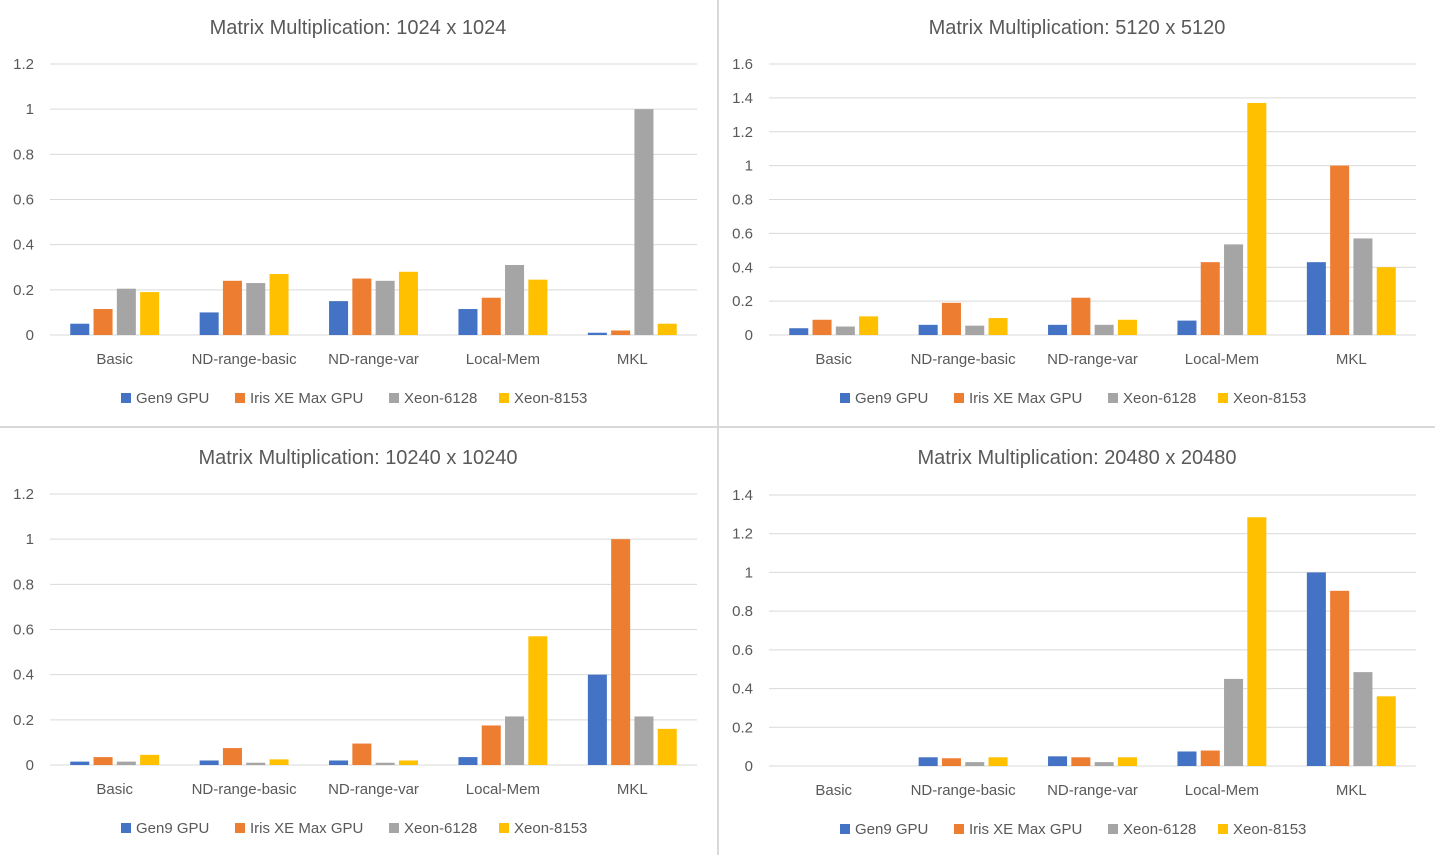 The width and height of the screenshot is (1435, 855). What do you see at coordinates (749, 166) in the screenshot?
I see `y-tick-label: 1` at bounding box center [749, 166].